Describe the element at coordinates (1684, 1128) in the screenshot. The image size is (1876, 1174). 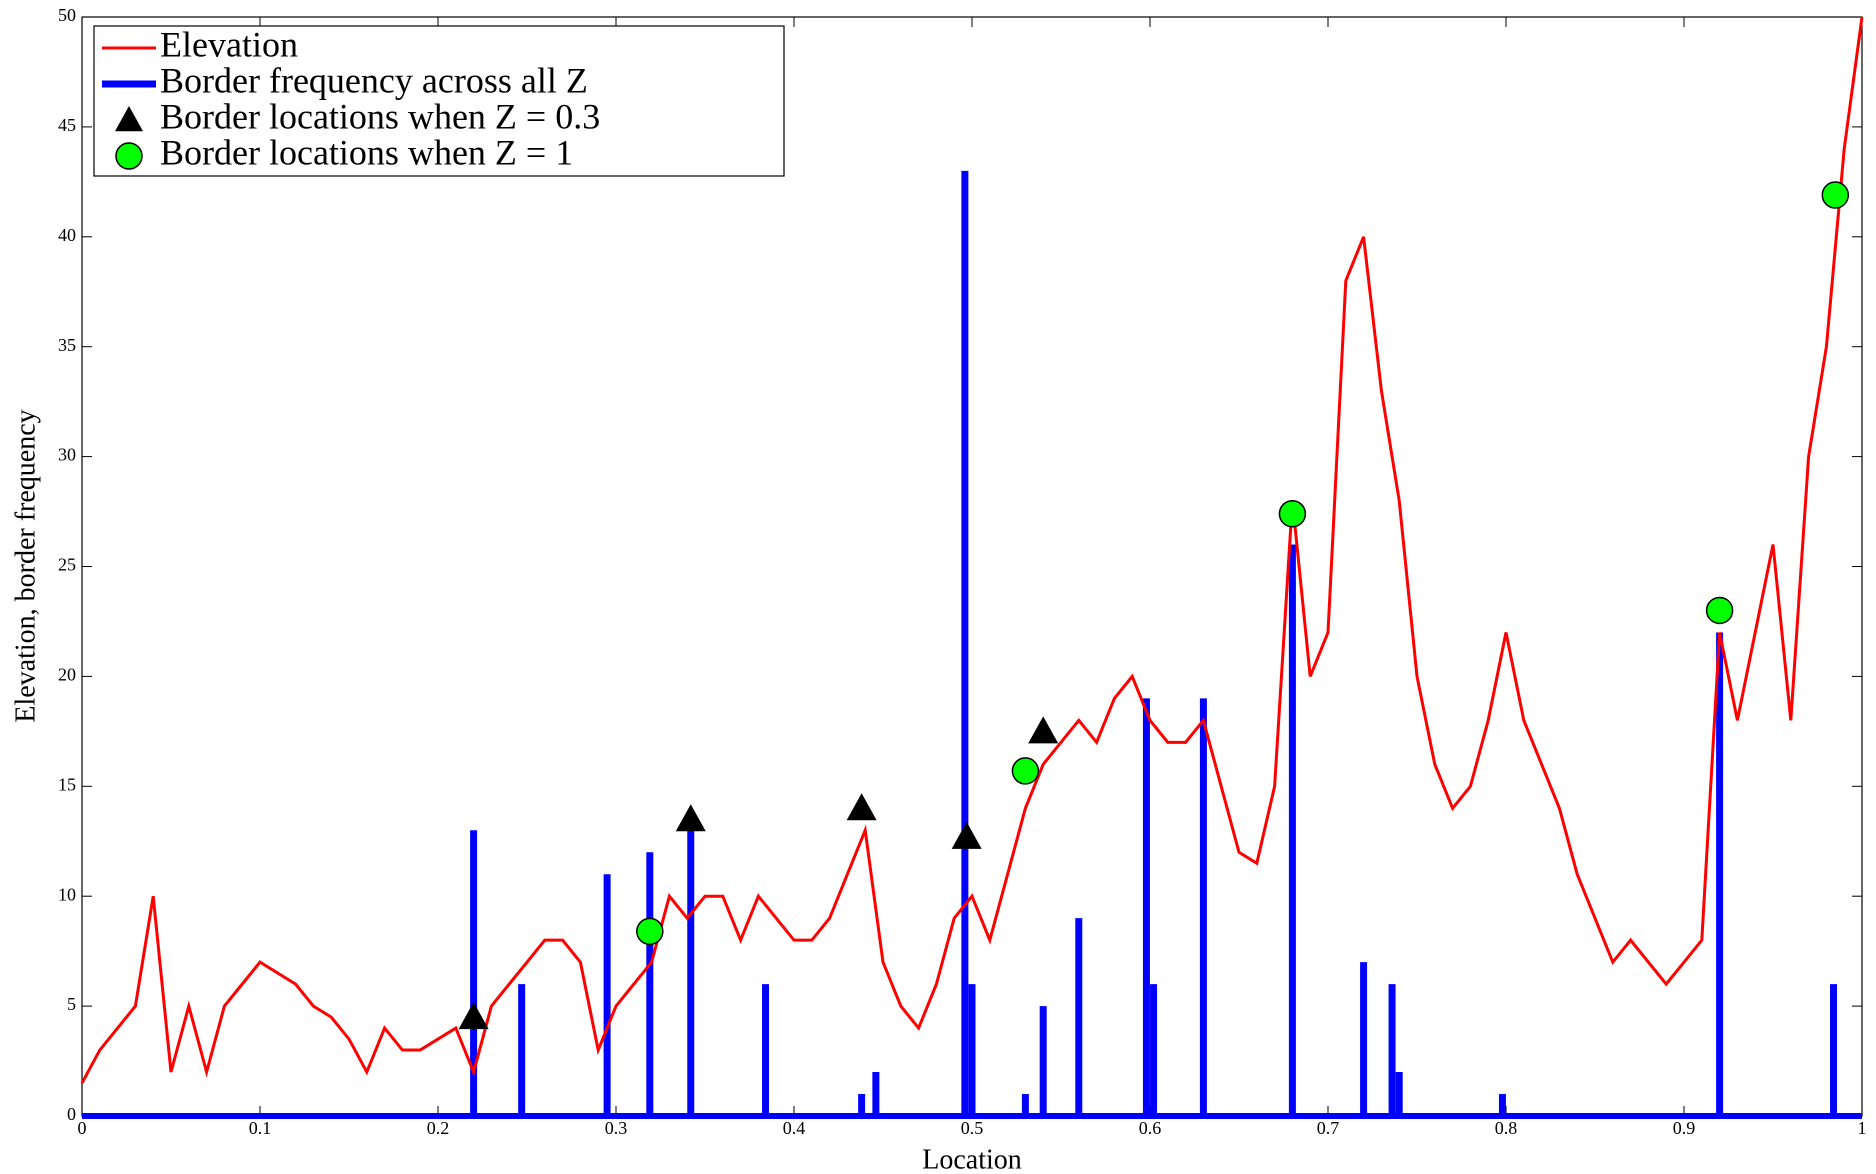
I see `x-tick-label: 0.9` at that location.